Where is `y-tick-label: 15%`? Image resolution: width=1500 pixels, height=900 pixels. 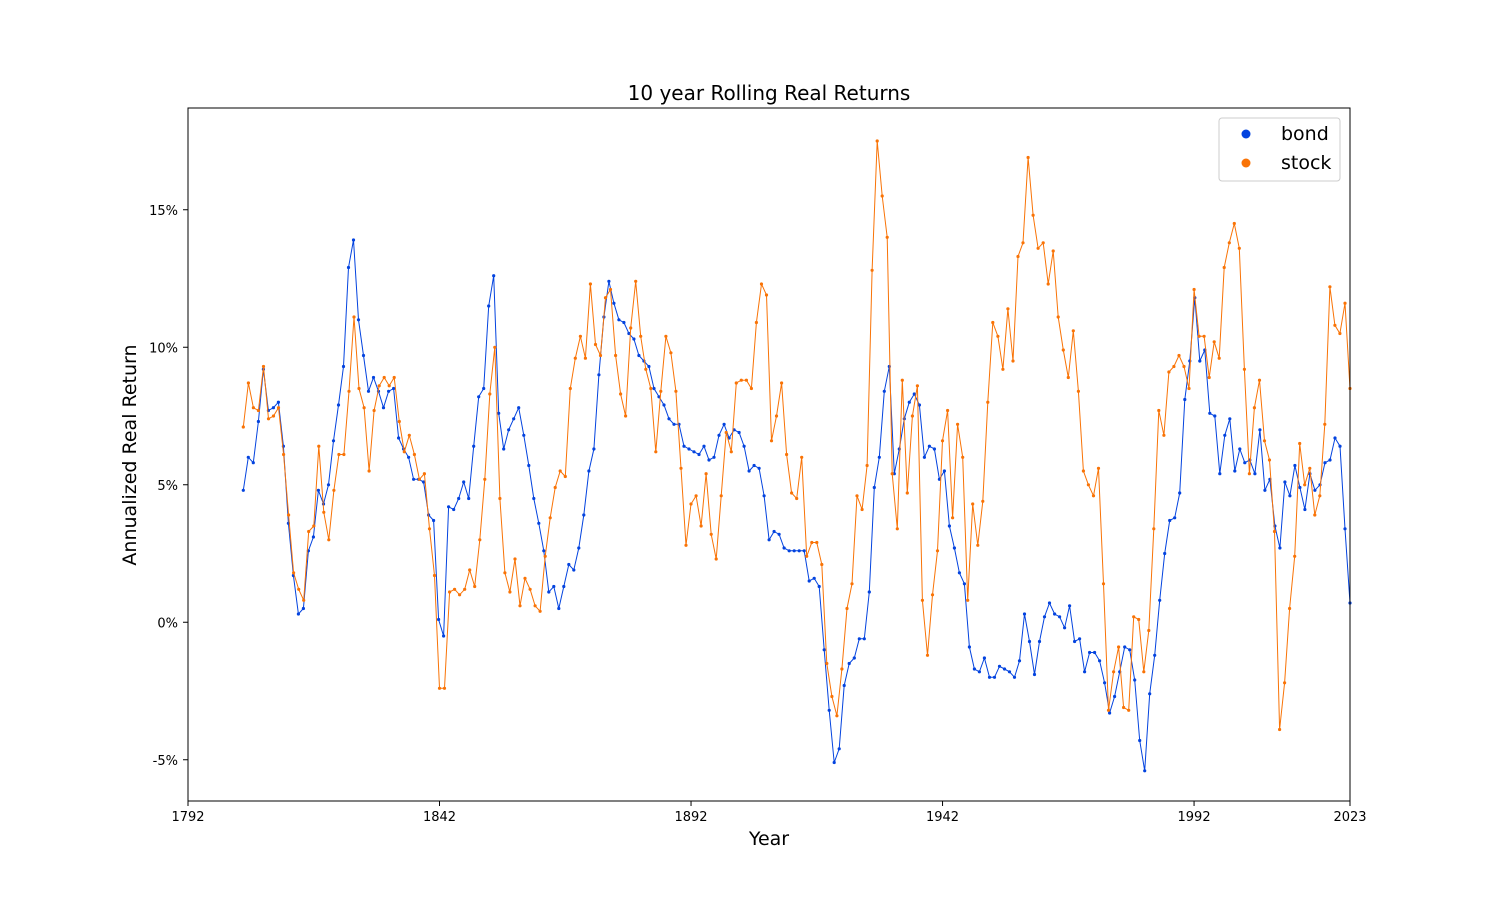 y-tick-label: 15% is located at coordinates (163, 211).